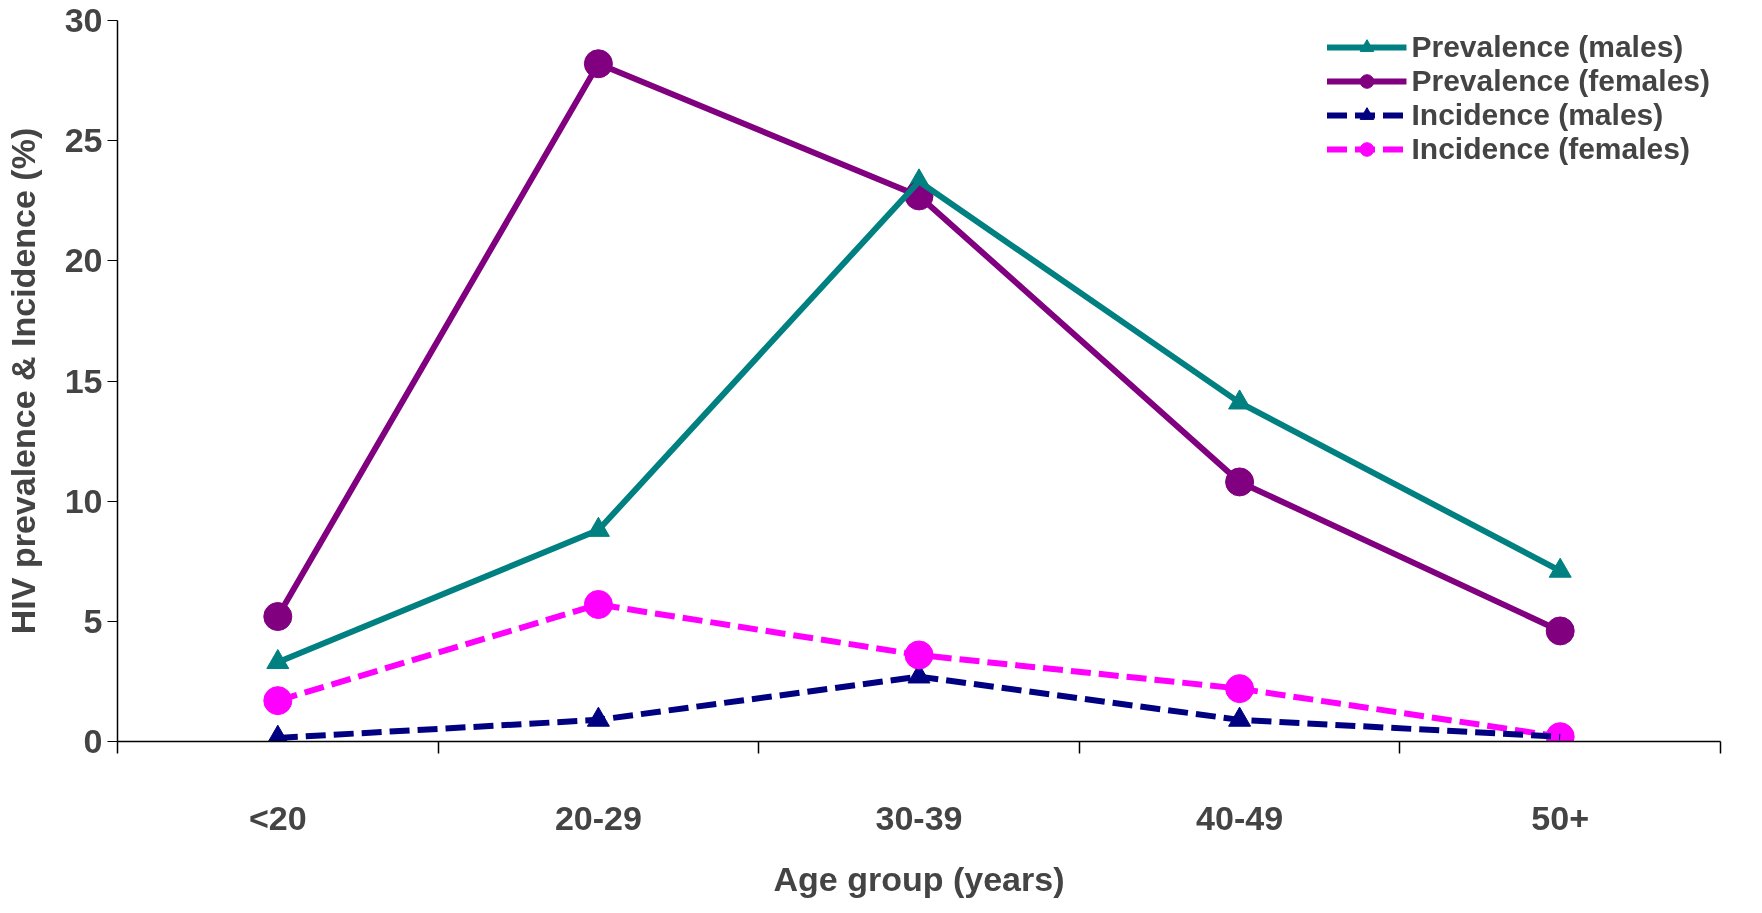 Image resolution: width=1762 pixels, height=913 pixels. I want to click on x-tick-label: <20, so click(277, 817).